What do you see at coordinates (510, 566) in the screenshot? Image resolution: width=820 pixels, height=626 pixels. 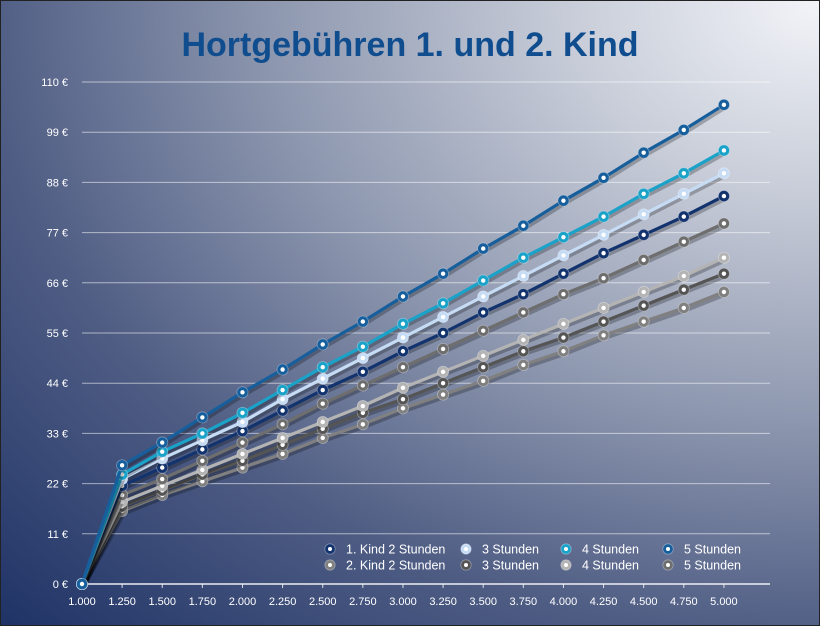 I see `legend-label: 3 Stunden` at bounding box center [510, 566].